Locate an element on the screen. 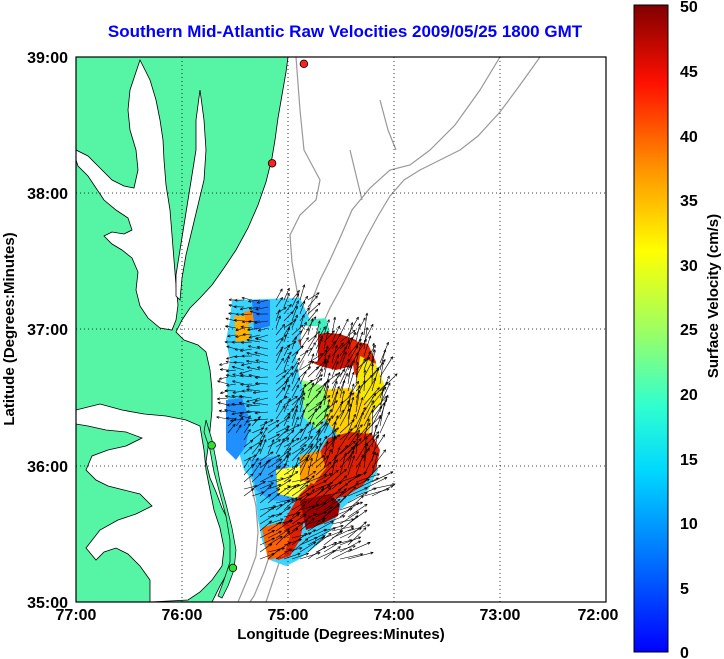  colorbar-label: Surface Velocity (cm/s) is located at coordinates (713, 296).